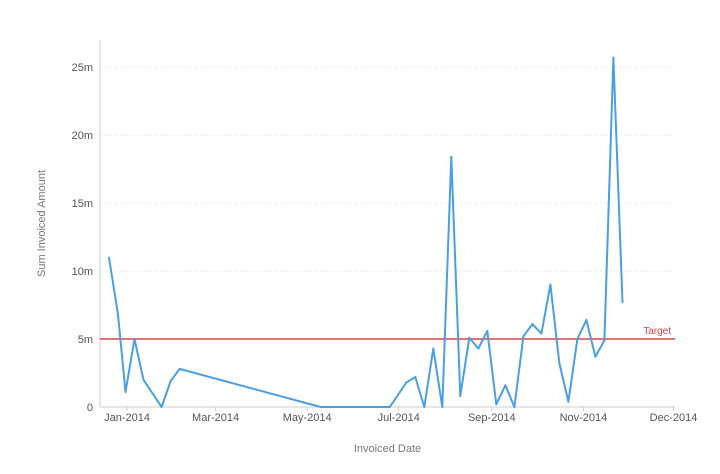 The width and height of the screenshot is (720, 474). What do you see at coordinates (215, 418) in the screenshot?
I see `x-tick-label: Mar-2014` at bounding box center [215, 418].